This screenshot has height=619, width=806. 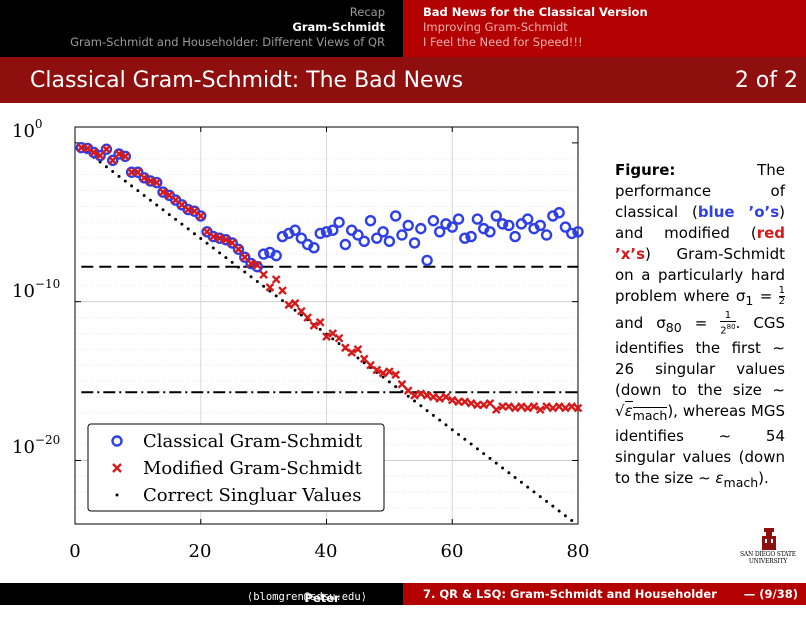 I want to click on nav-subsection-bad-news: Bad News for the Classical Version, so click(x=535, y=12).